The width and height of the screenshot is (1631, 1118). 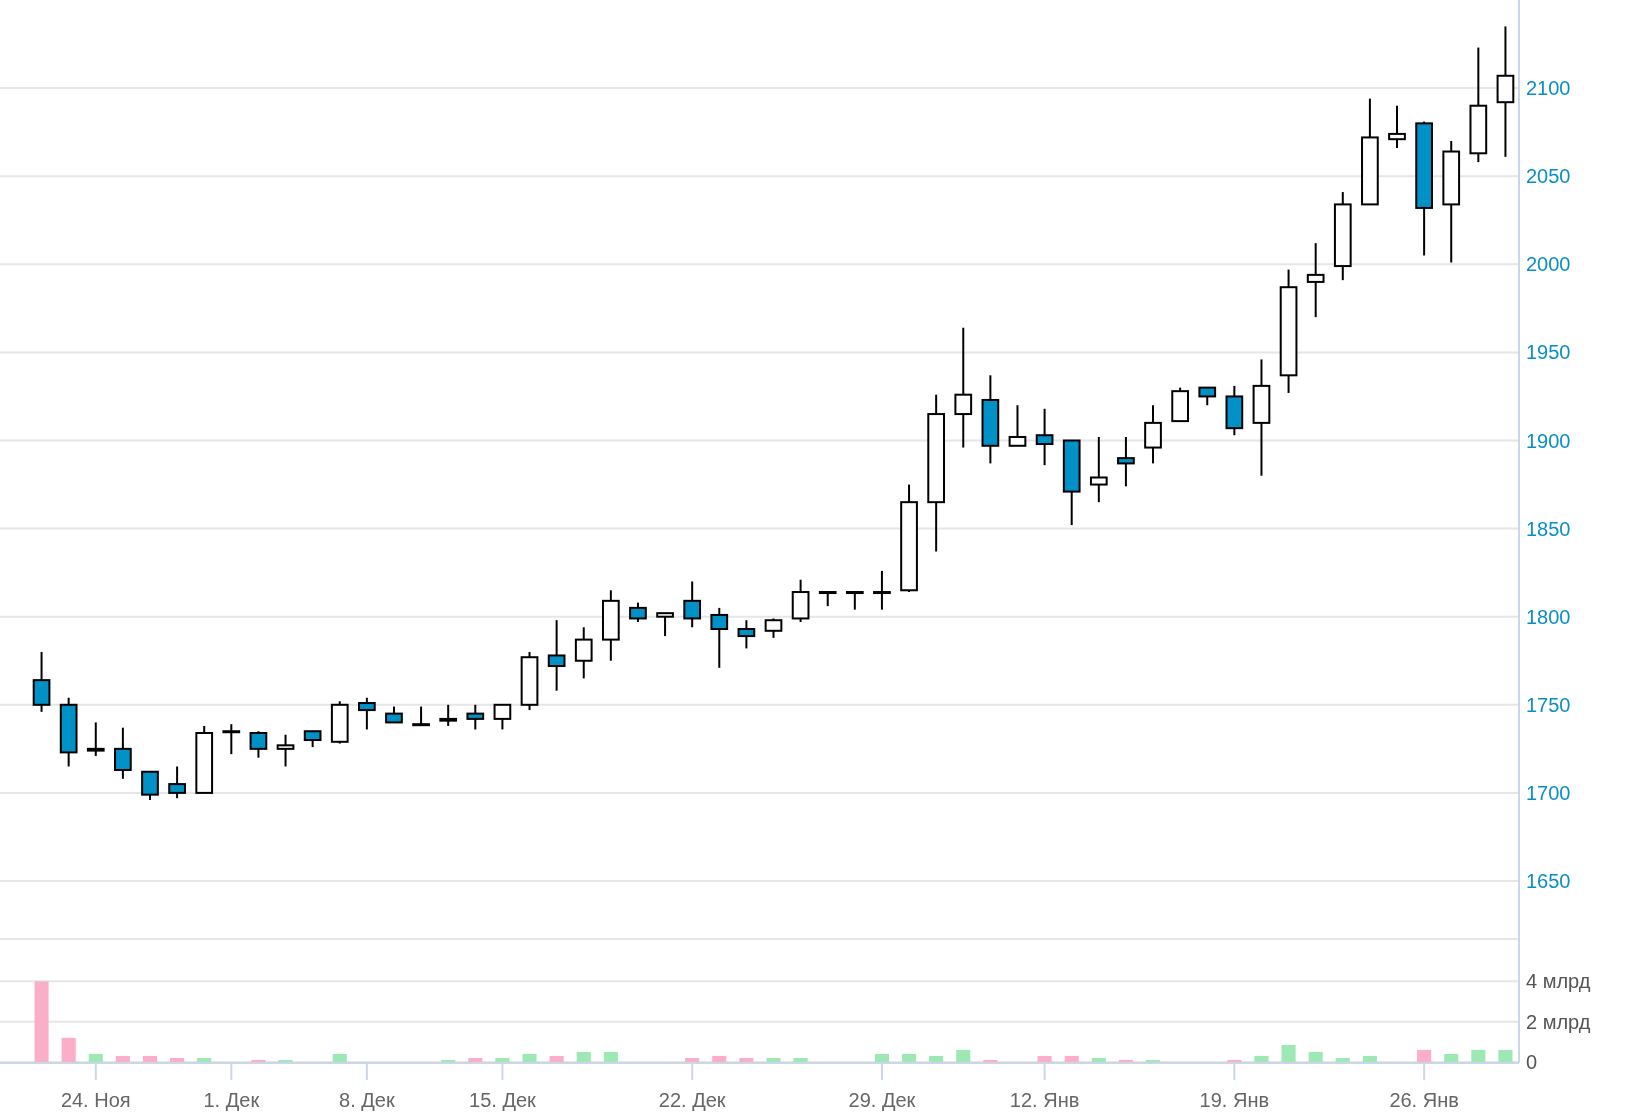 I want to click on x-tick-label: 24. Ноя, so click(x=95, y=1100).